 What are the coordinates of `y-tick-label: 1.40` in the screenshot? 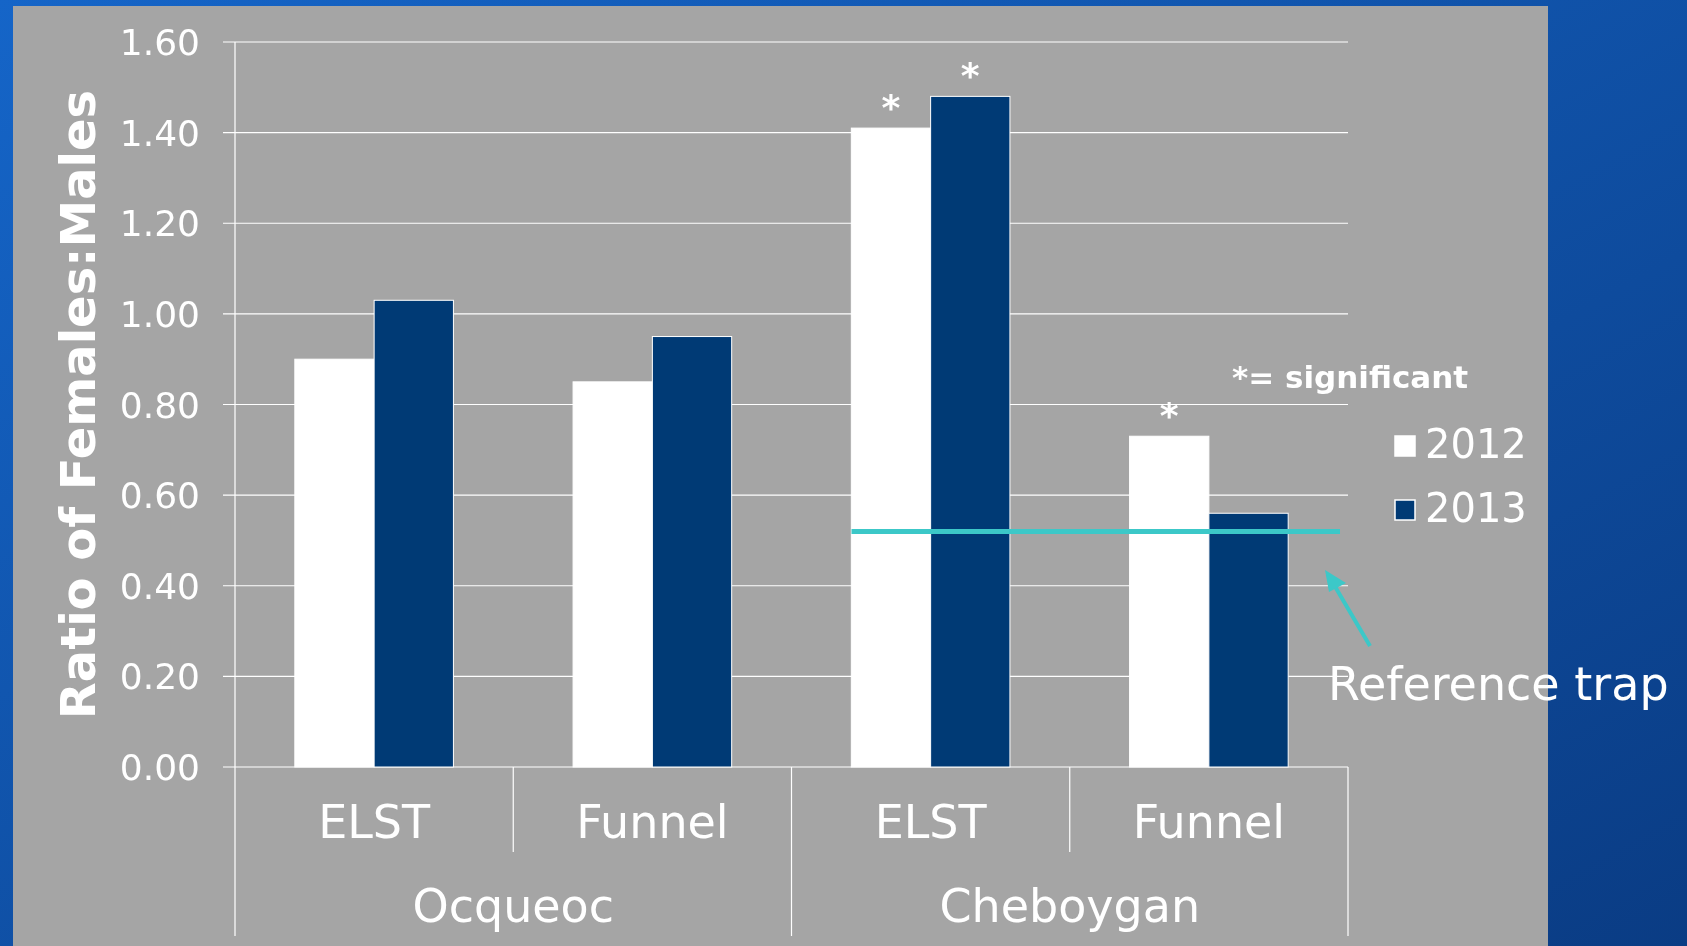 It's located at (159, 133).